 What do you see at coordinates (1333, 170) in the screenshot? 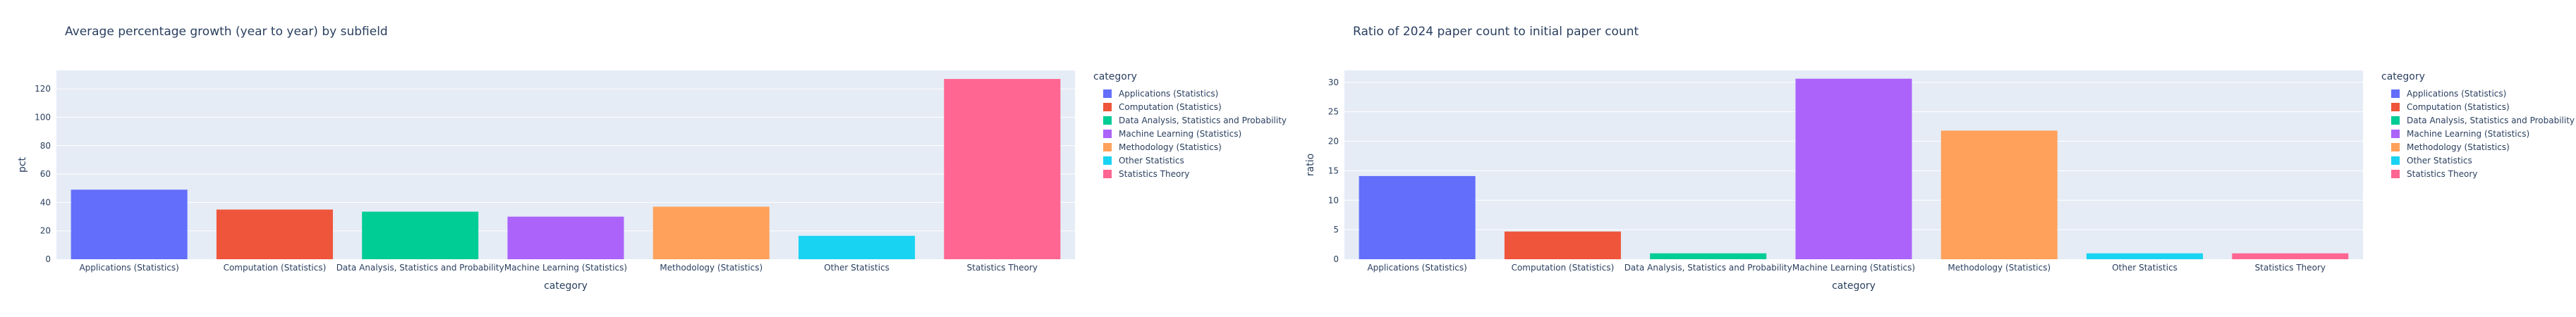
I see `y-tick-label: 15` at bounding box center [1333, 170].